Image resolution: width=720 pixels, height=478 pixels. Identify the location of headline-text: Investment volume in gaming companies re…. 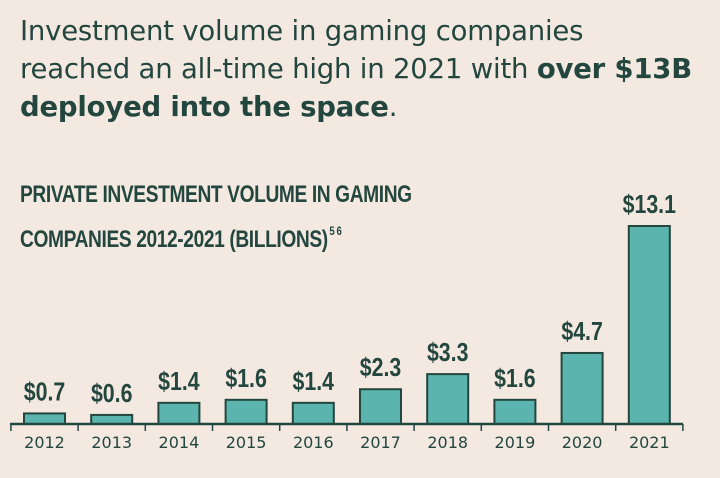
(302, 50).